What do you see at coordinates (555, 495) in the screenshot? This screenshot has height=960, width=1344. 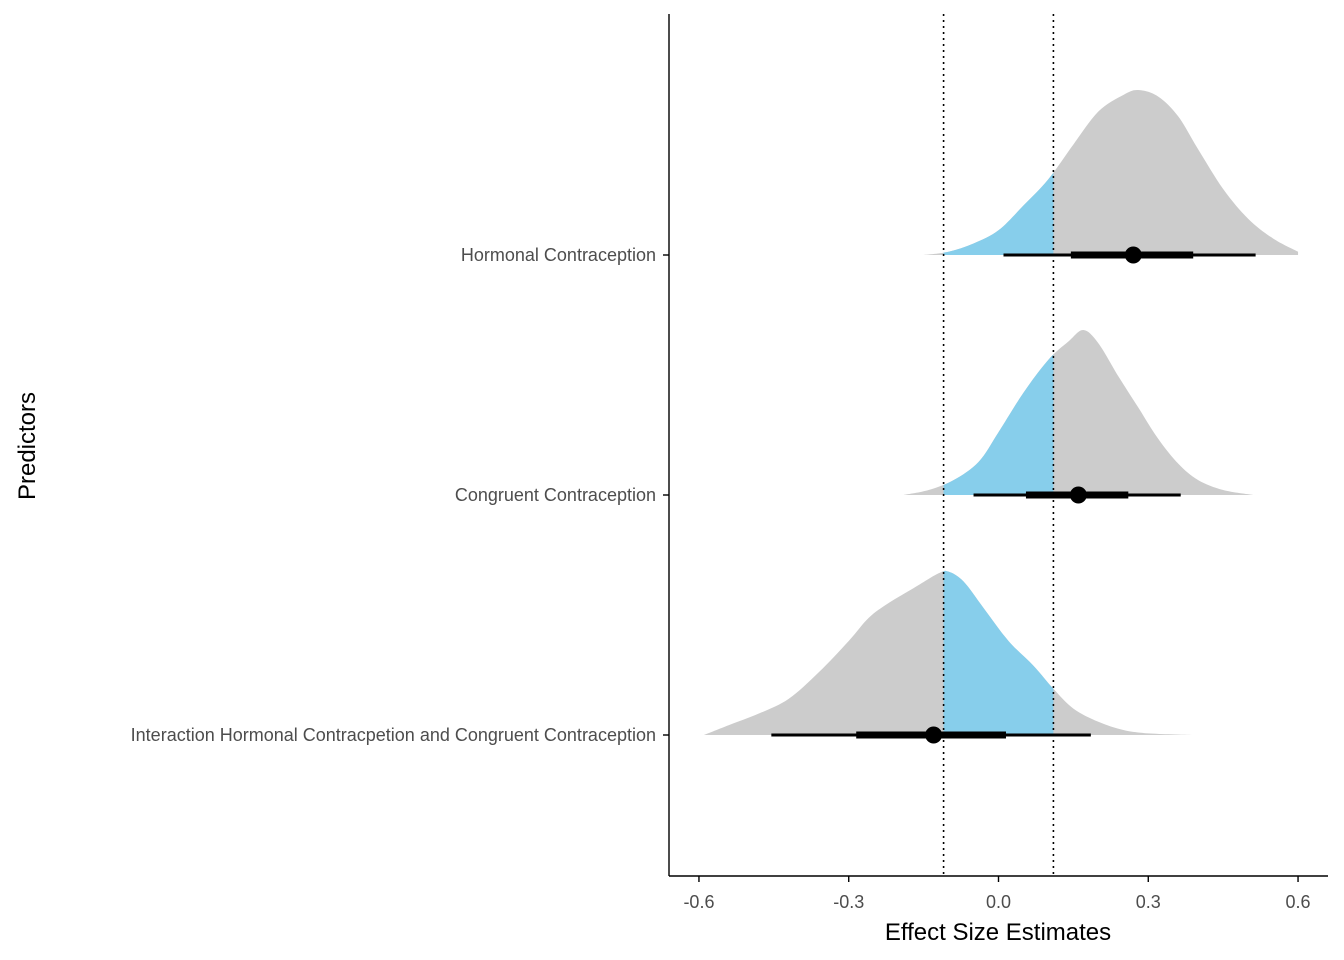 I see `y-tick-label-1: Congruent Contraception` at bounding box center [555, 495].